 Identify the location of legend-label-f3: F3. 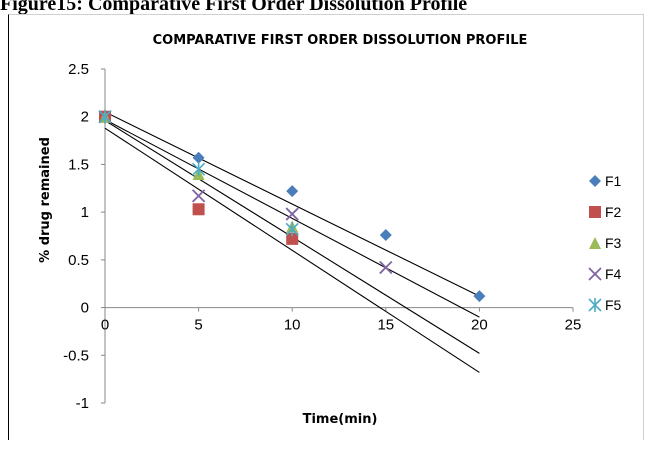
(613, 243).